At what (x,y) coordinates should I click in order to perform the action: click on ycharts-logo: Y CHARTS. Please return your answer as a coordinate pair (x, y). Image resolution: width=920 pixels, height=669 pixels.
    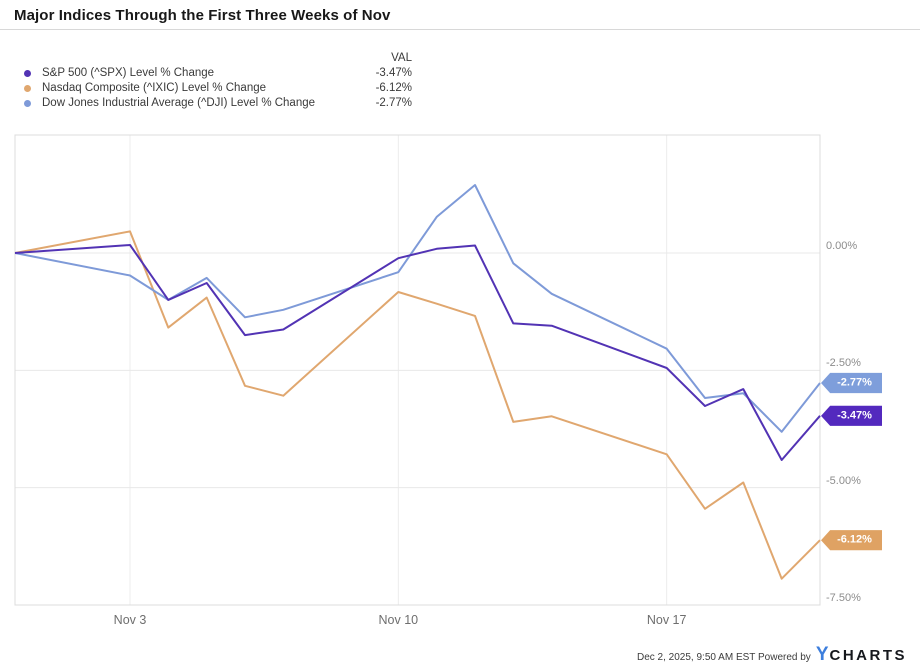
    Looking at the image, I should click on (861, 655).